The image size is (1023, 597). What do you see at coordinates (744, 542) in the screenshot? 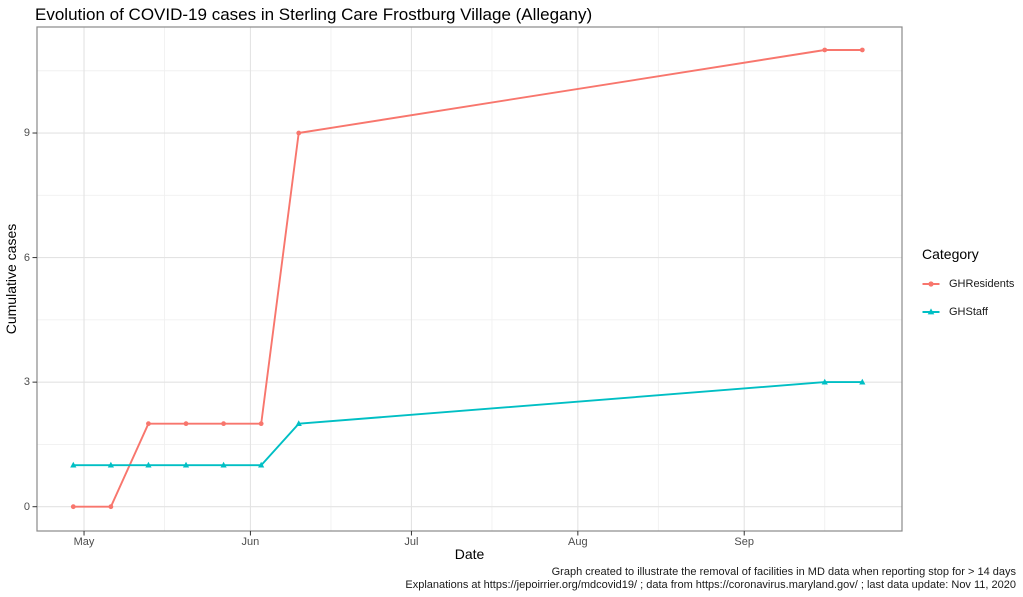
I see `x-tick-label-sep: Sep` at bounding box center [744, 542].